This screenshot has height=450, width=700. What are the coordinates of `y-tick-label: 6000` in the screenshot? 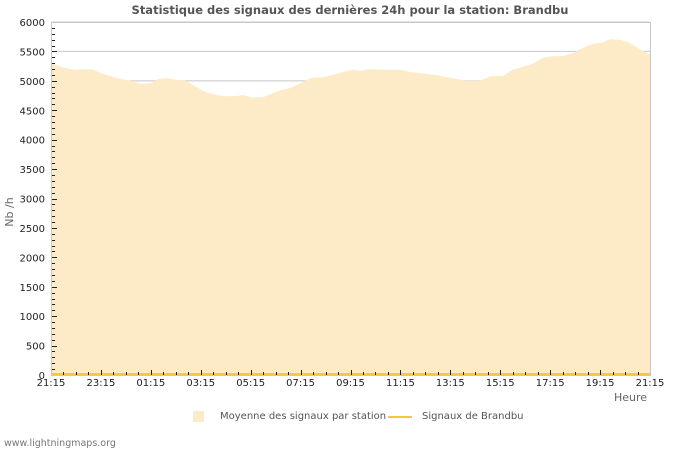 It's located at (32, 23).